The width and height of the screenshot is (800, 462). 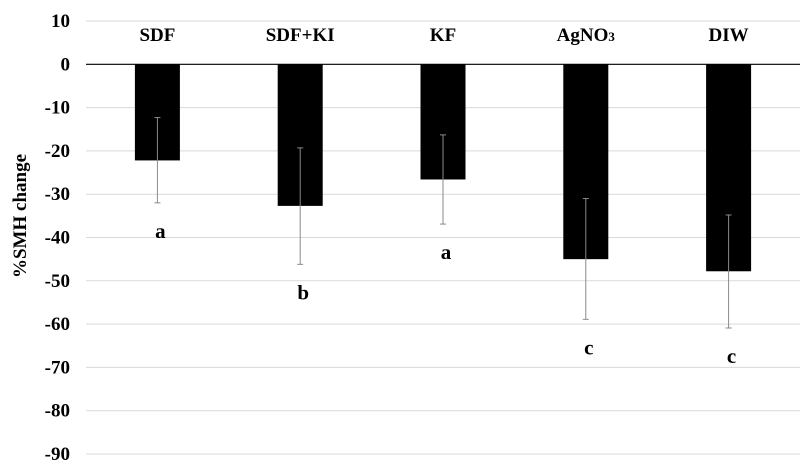 I want to click on category-label-subscript: 3, so click(x=611, y=36).